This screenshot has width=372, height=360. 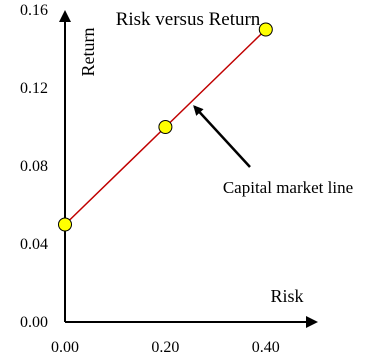 I want to click on y-tick-label: 0.16, so click(x=34, y=10).